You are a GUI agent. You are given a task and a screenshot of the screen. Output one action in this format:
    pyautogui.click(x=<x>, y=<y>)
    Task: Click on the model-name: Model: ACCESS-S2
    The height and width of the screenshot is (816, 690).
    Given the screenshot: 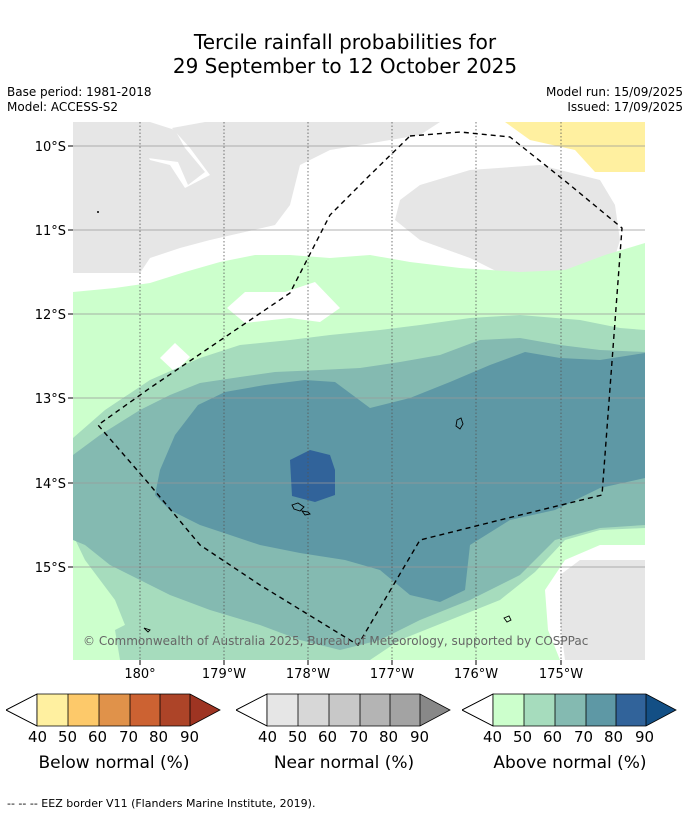 What is the action you would take?
    pyautogui.click(x=63, y=107)
    